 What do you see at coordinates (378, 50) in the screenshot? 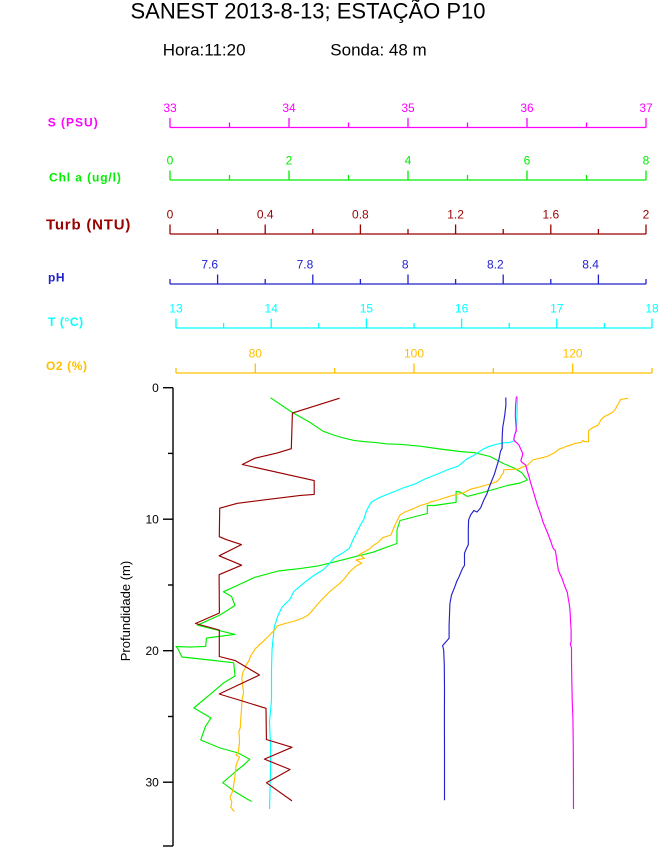
I see `svg-text: Sonda: 48 m` at bounding box center [378, 50].